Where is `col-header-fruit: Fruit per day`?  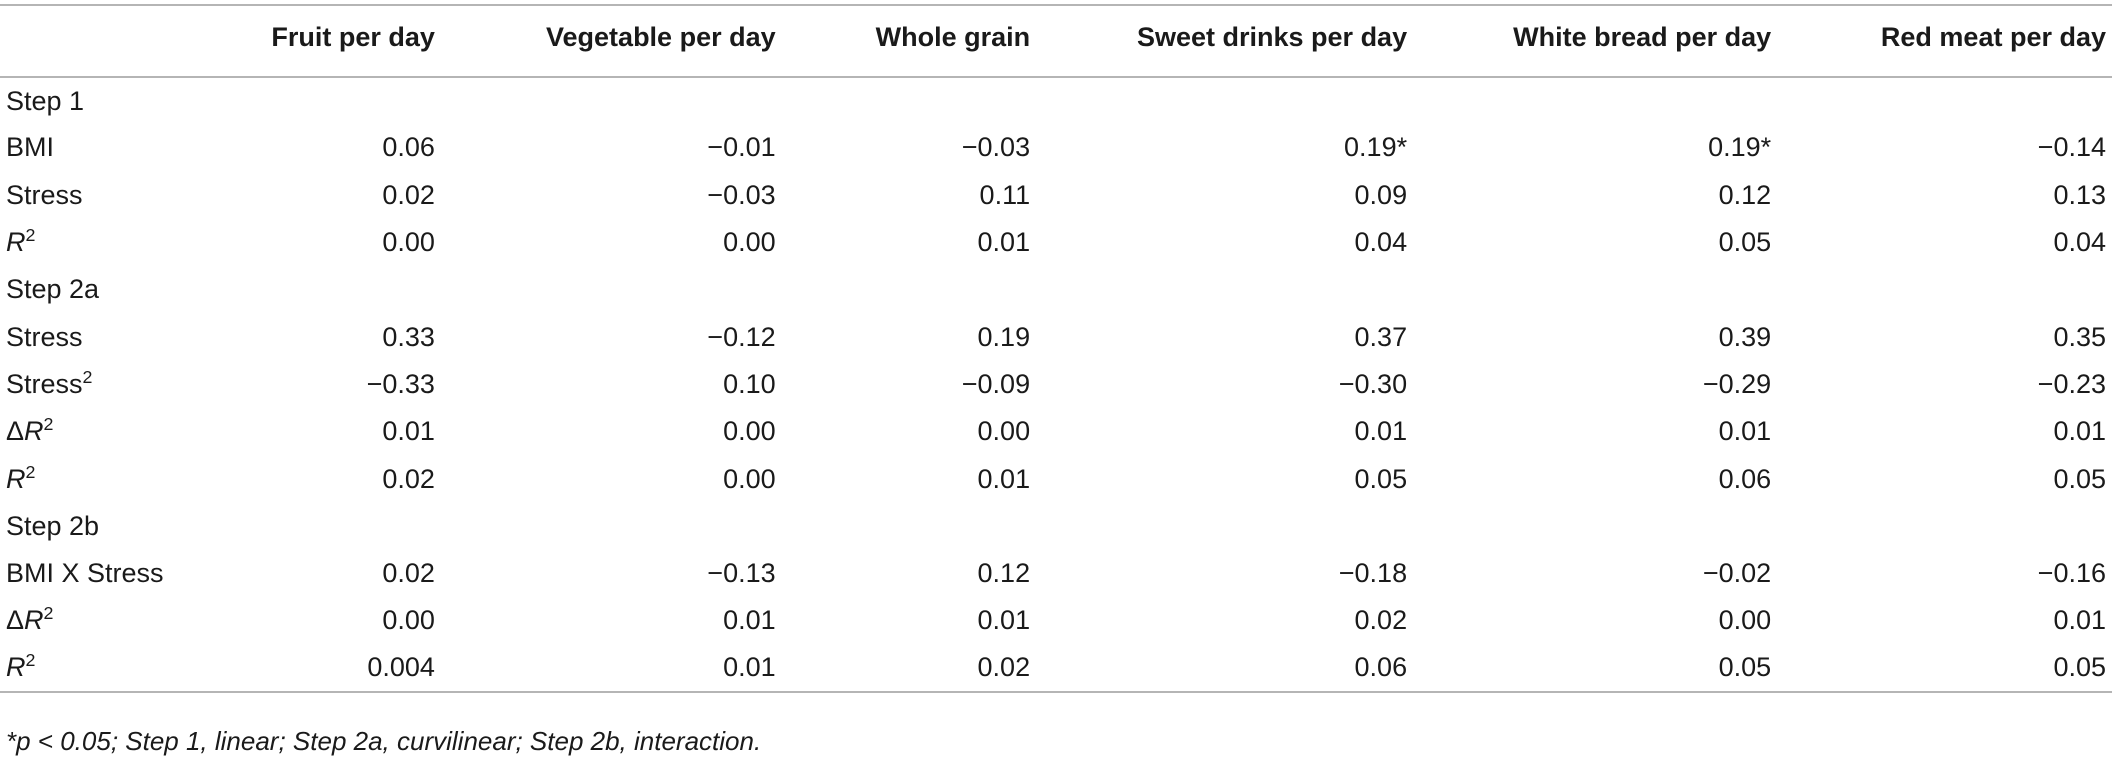
col-header-fruit: Fruit per day is located at coordinates (322, 41).